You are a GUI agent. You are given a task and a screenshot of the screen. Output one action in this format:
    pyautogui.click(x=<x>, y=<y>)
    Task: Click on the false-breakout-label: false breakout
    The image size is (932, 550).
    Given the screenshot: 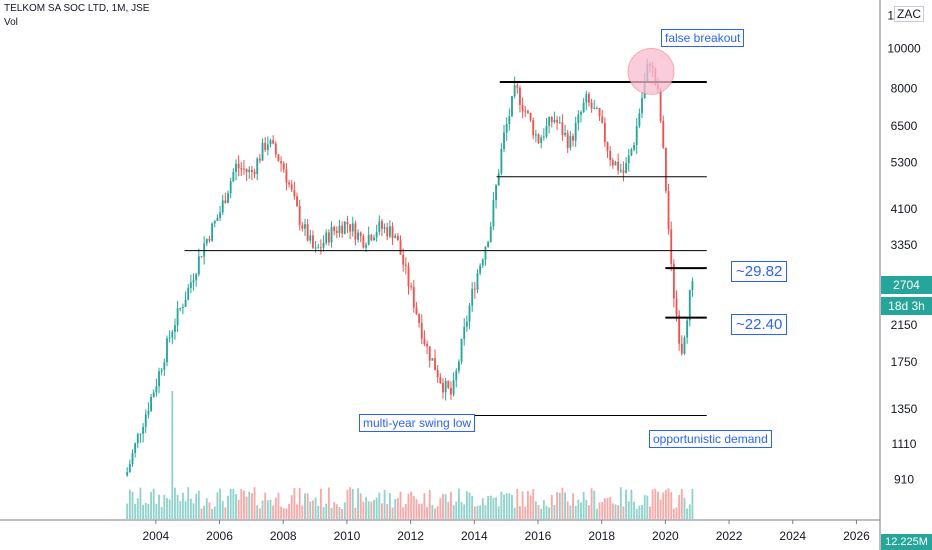 What is the action you would take?
    pyautogui.click(x=703, y=38)
    